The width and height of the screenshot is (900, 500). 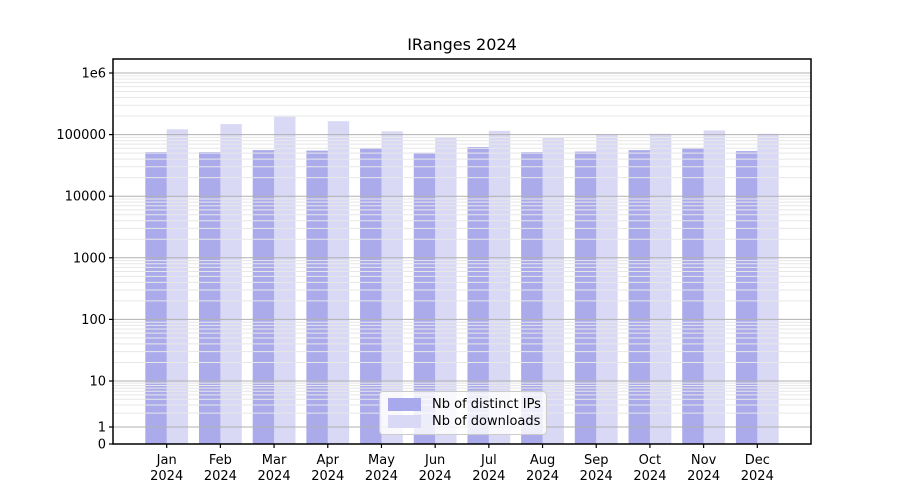 I want to click on x-tick-label-month: Oct, so click(x=650, y=460).